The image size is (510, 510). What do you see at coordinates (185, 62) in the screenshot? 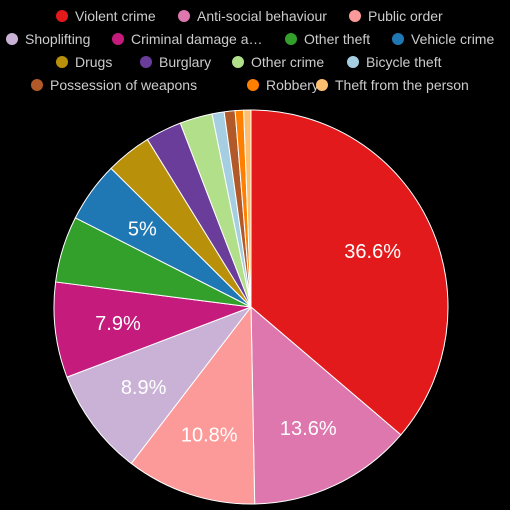
I see `legend-label: Burglary` at bounding box center [185, 62].